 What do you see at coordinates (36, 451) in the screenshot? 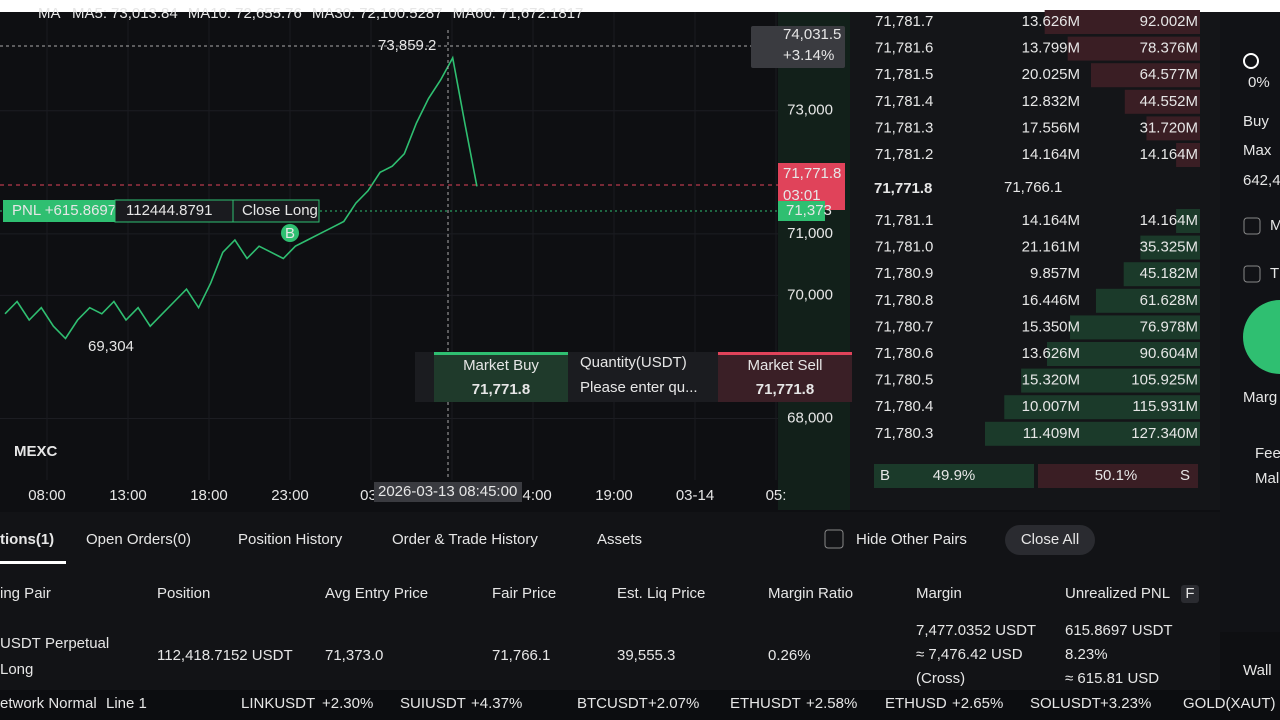
I see `watermark: MEXC` at bounding box center [36, 451].